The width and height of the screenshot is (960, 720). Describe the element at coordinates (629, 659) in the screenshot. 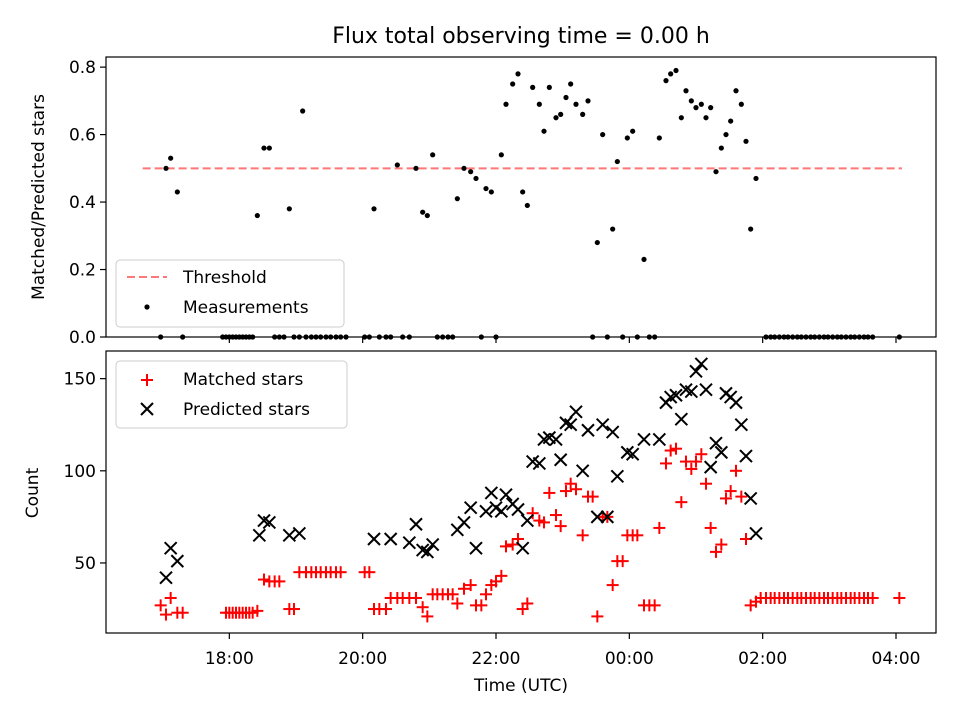

I see `x-tick-label: 00:00` at that location.